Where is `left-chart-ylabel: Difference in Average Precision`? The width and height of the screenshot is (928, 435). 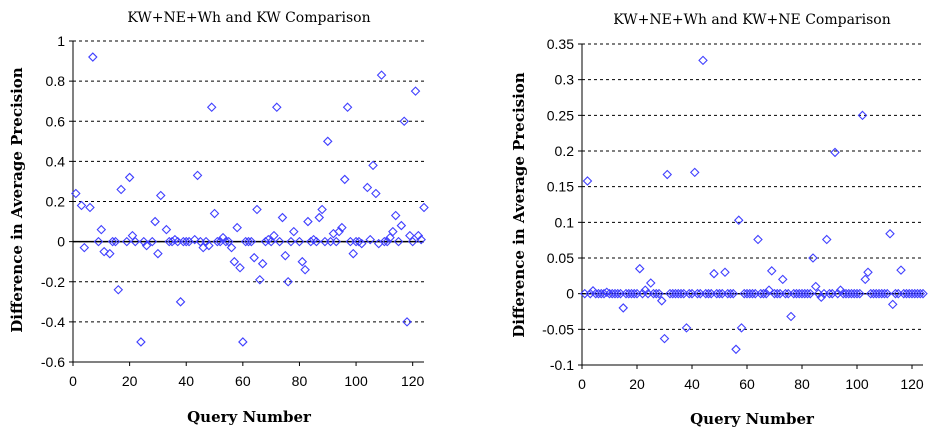
left-chart-ylabel: Difference in Average Precision is located at coordinates (17, 200).